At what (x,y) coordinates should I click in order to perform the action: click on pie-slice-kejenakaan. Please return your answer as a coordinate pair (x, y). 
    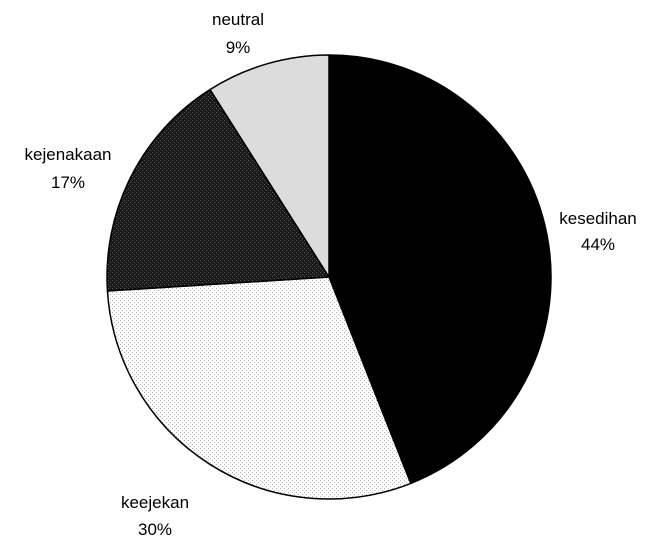
    Looking at the image, I should click on (218, 190).